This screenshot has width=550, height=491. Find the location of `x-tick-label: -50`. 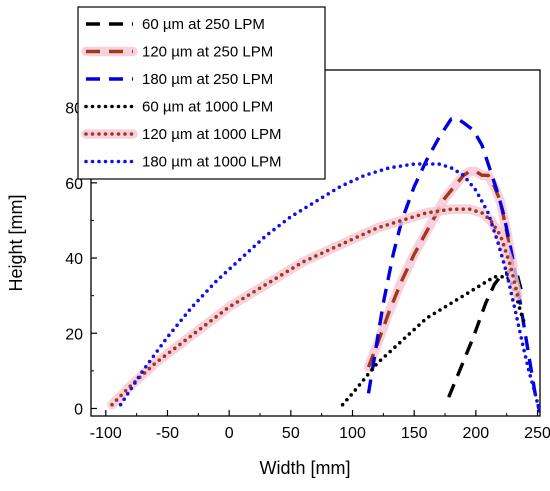

x-tick-label: -50 is located at coordinates (167, 433).